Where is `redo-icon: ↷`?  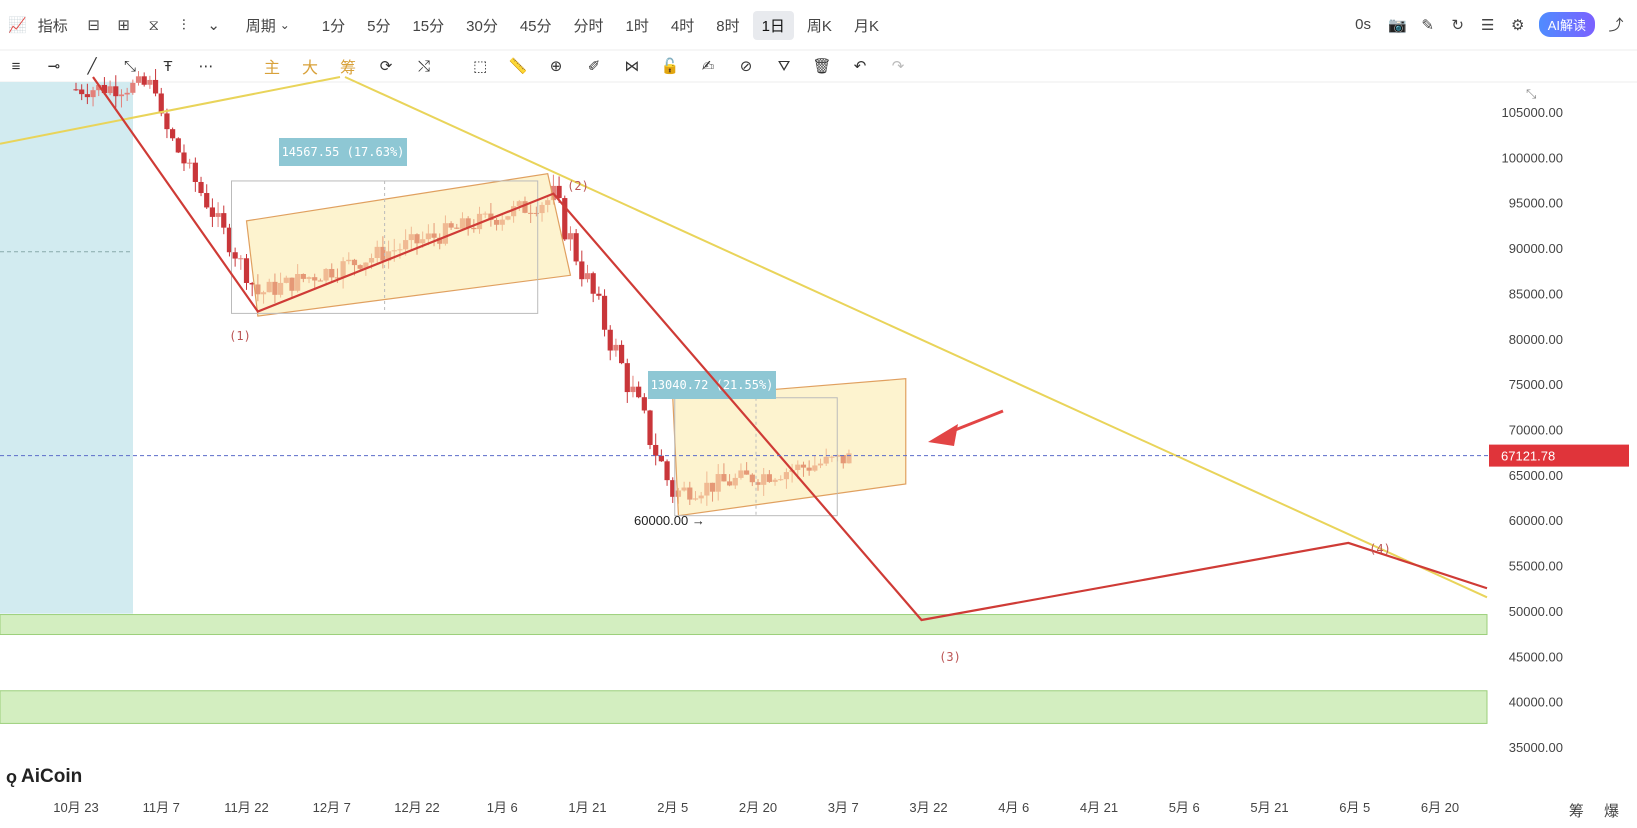 redo-icon: ↷ is located at coordinates (898, 66).